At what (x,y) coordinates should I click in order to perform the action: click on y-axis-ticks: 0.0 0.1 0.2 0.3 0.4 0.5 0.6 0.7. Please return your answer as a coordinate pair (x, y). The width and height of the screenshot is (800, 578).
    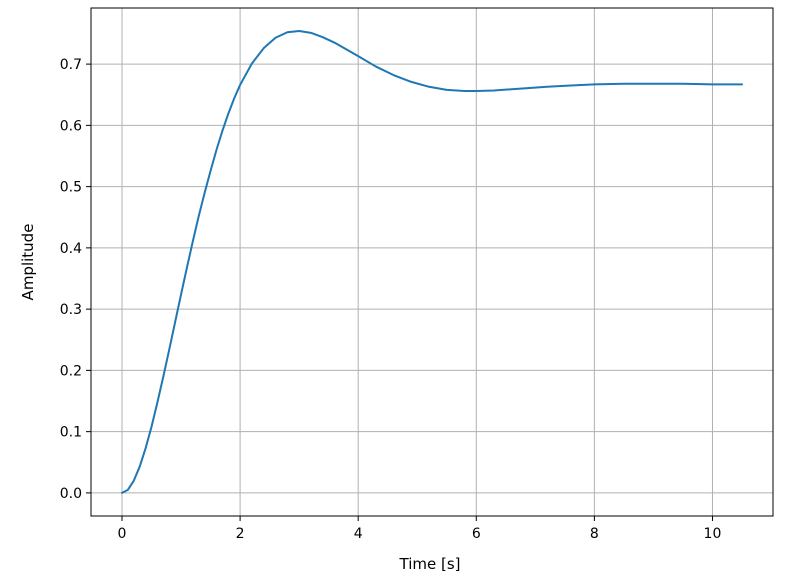
    Looking at the image, I should click on (75, 279).